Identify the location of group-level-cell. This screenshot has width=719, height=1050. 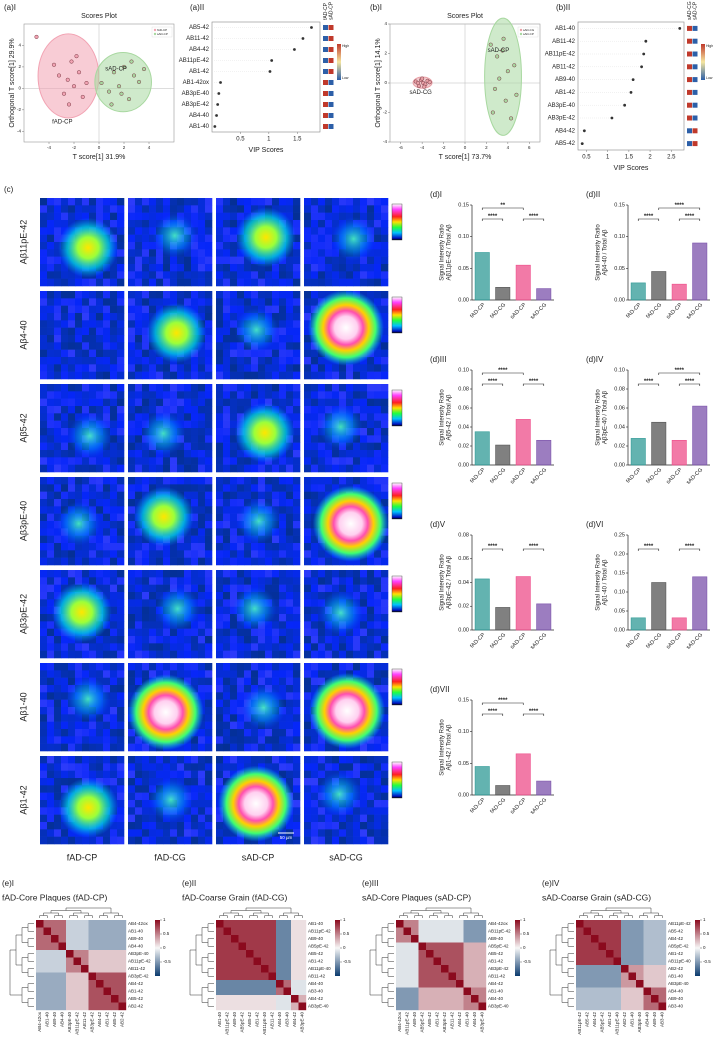
(331, 38).